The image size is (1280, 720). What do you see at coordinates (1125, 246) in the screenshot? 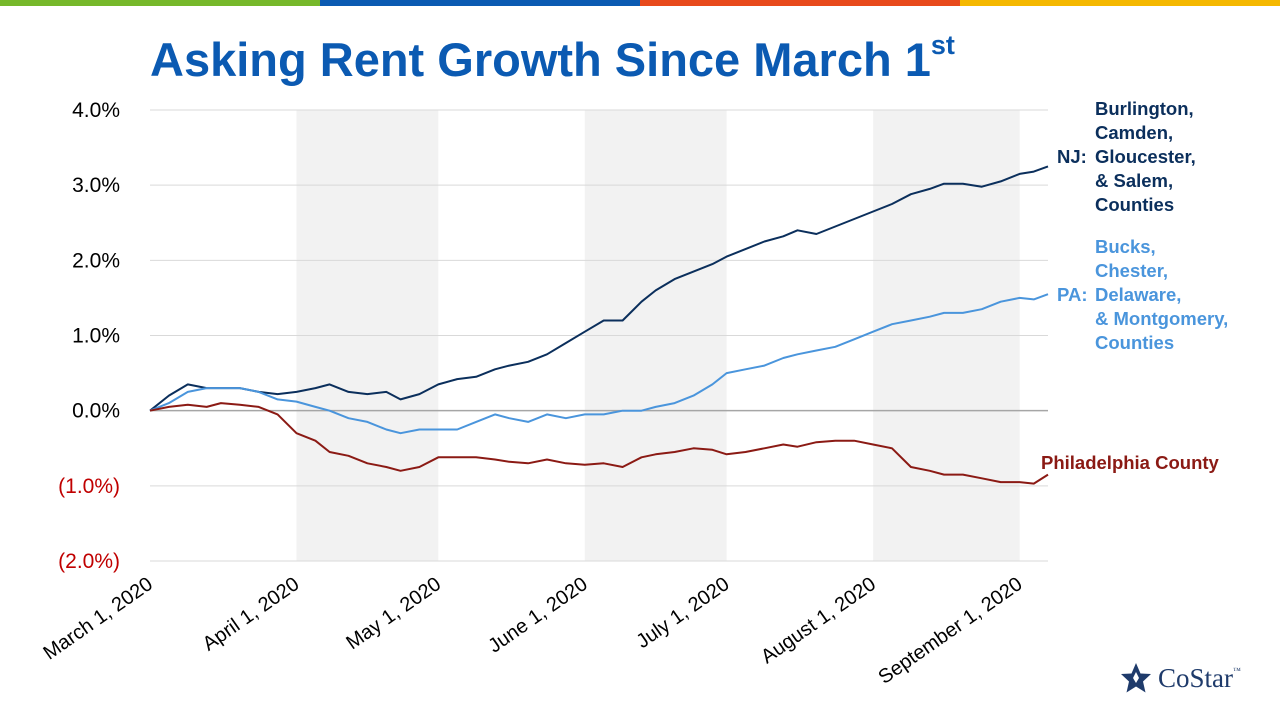
I see `legend-pa-line: Bucks,` at bounding box center [1125, 246].